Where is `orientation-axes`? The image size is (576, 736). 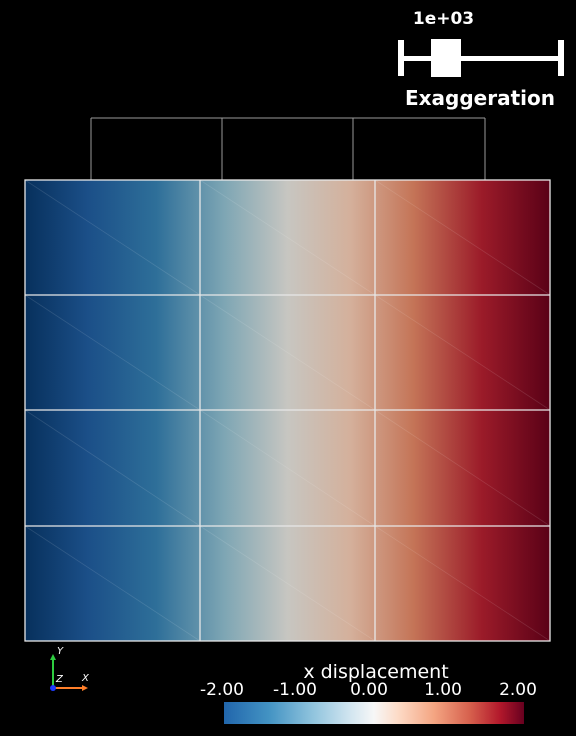
orientation-axes is located at coordinates (69, 672).